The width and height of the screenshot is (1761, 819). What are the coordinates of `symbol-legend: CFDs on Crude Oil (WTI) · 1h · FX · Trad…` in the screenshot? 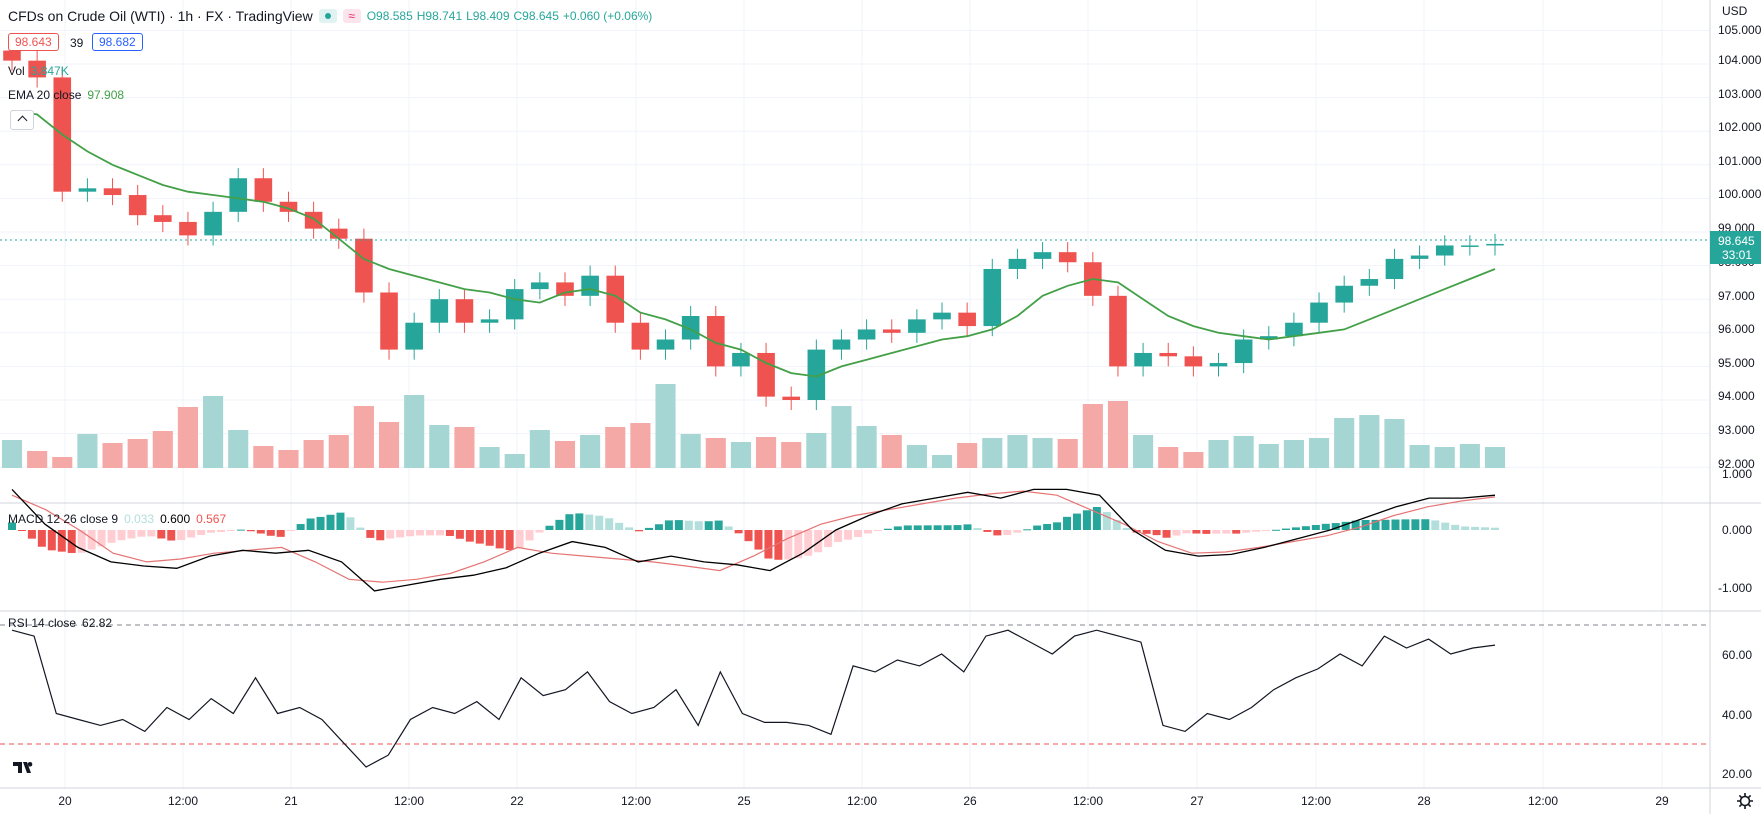 It's located at (333, 16).